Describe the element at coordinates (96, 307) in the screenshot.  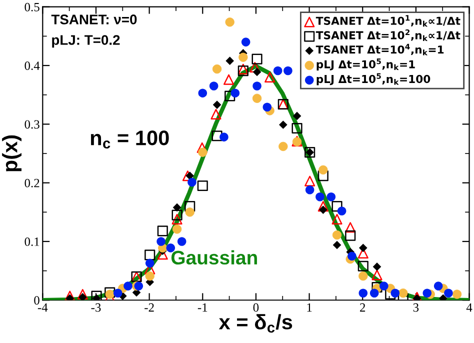
I see `x-tick-label: -3` at that location.